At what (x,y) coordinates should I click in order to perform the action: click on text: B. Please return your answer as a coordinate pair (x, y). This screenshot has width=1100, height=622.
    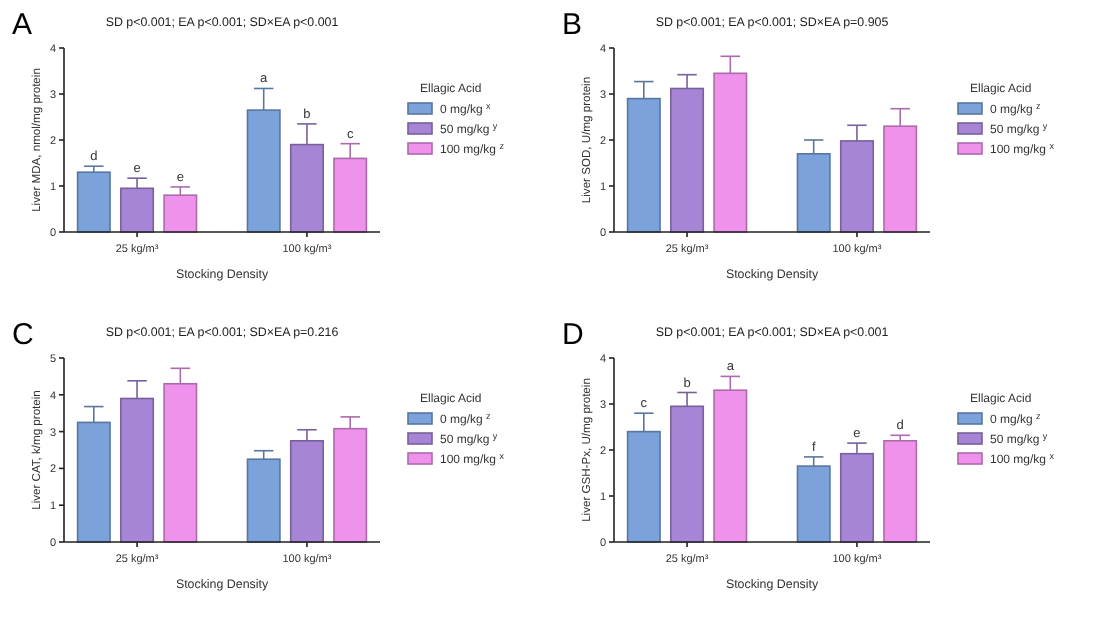
    Looking at the image, I should click on (572, 25).